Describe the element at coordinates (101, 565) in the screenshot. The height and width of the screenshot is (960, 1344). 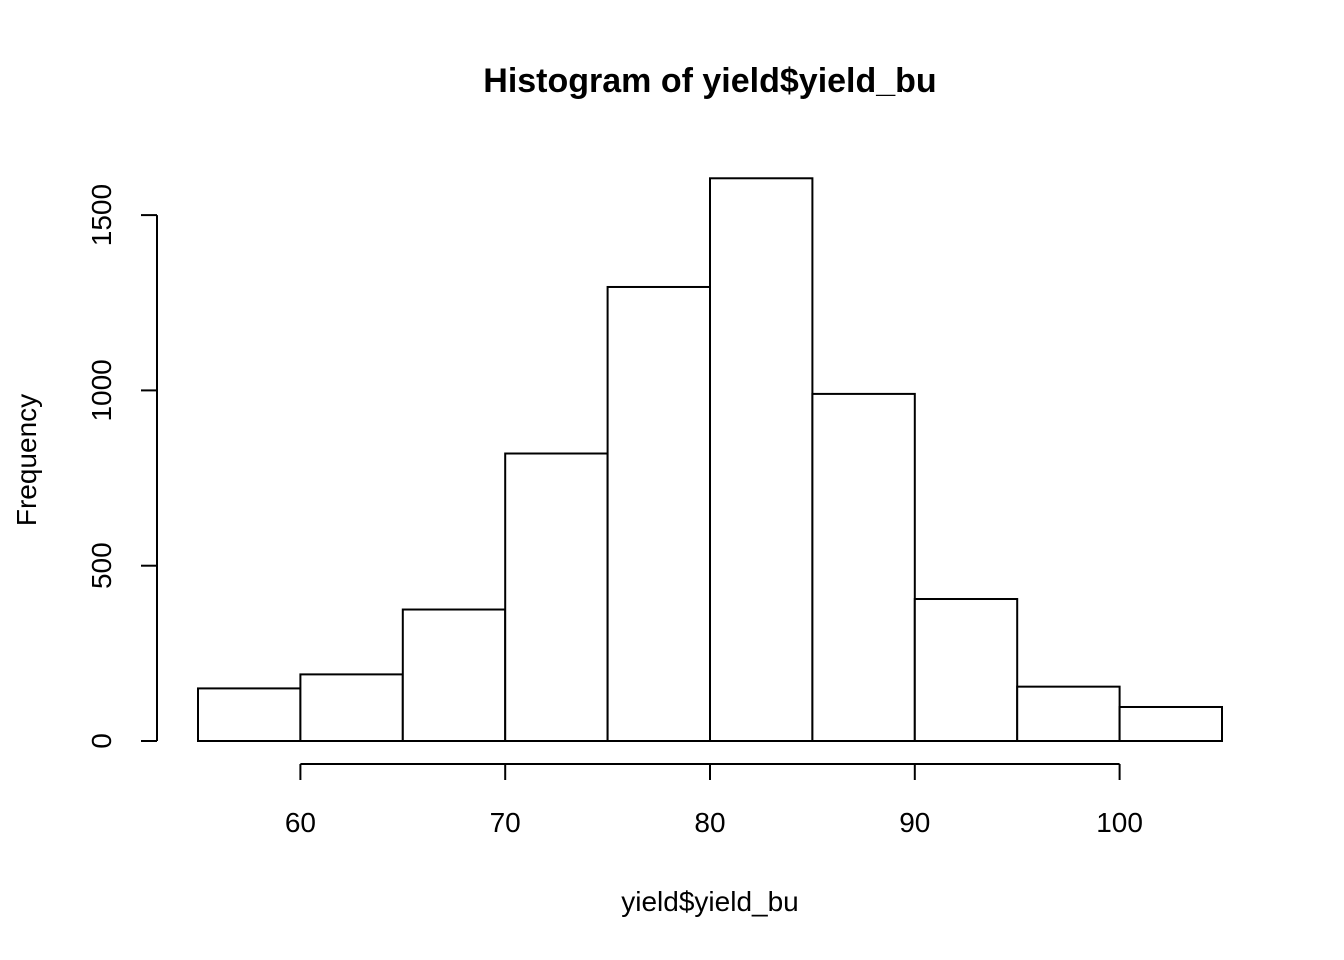
I see `y-tick-label: 500` at that location.